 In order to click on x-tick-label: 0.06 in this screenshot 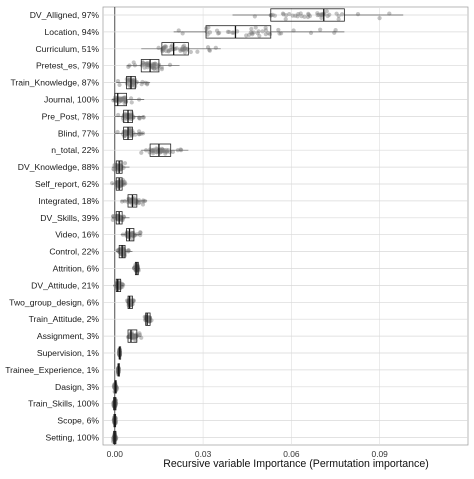, I will do `click(291, 454)`.